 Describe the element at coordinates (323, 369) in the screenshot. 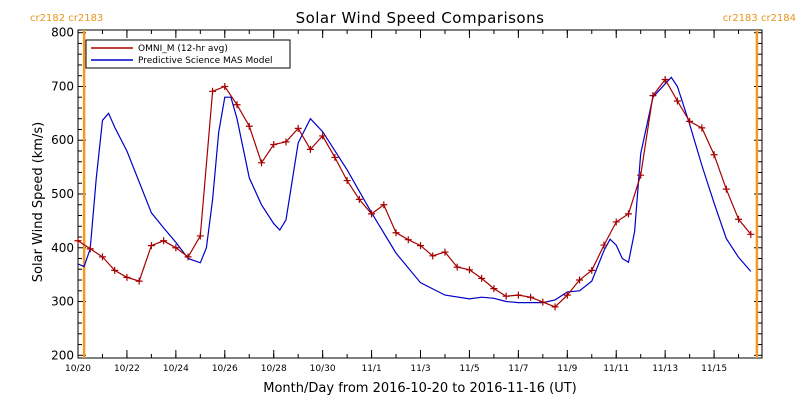

I see `x-tick-label: 10/30` at that location.